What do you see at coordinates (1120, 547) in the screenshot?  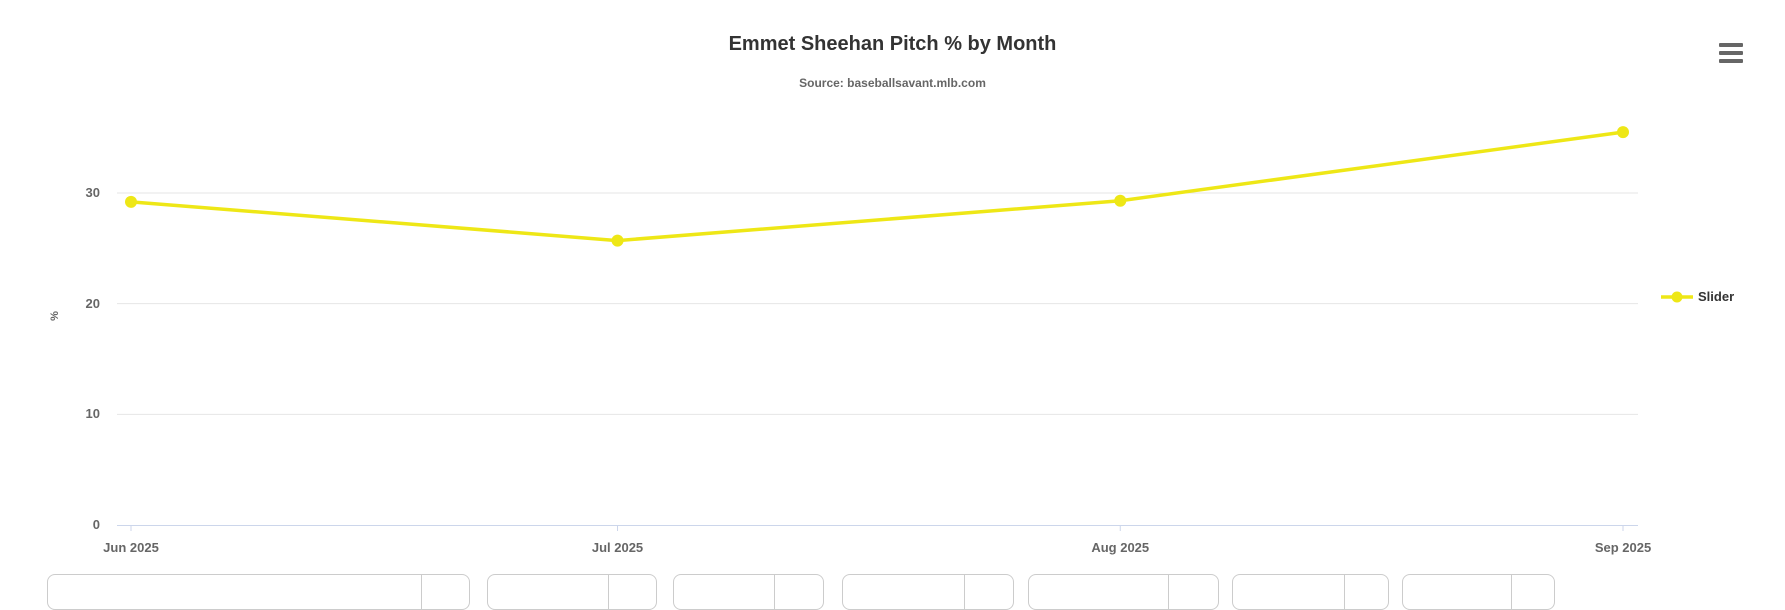 I see `x-axis-label: Aug 2025` at bounding box center [1120, 547].